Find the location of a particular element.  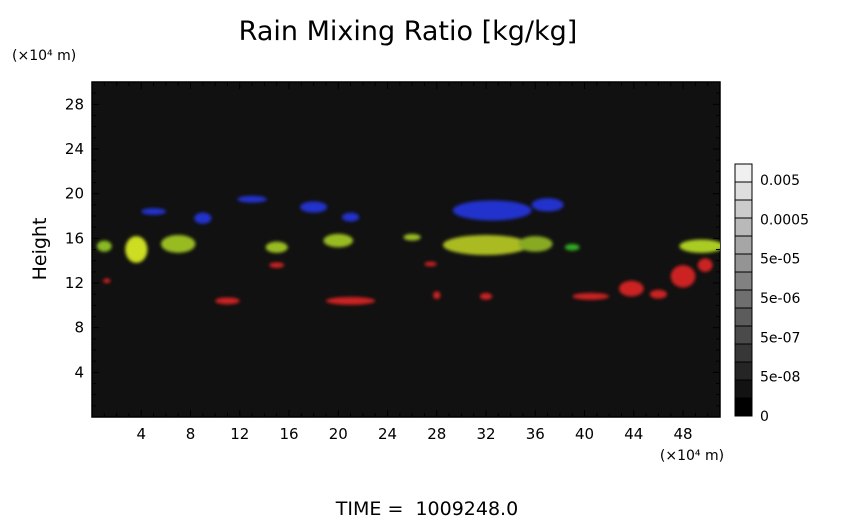

y-tick-label: 20 is located at coordinates (74, 194).